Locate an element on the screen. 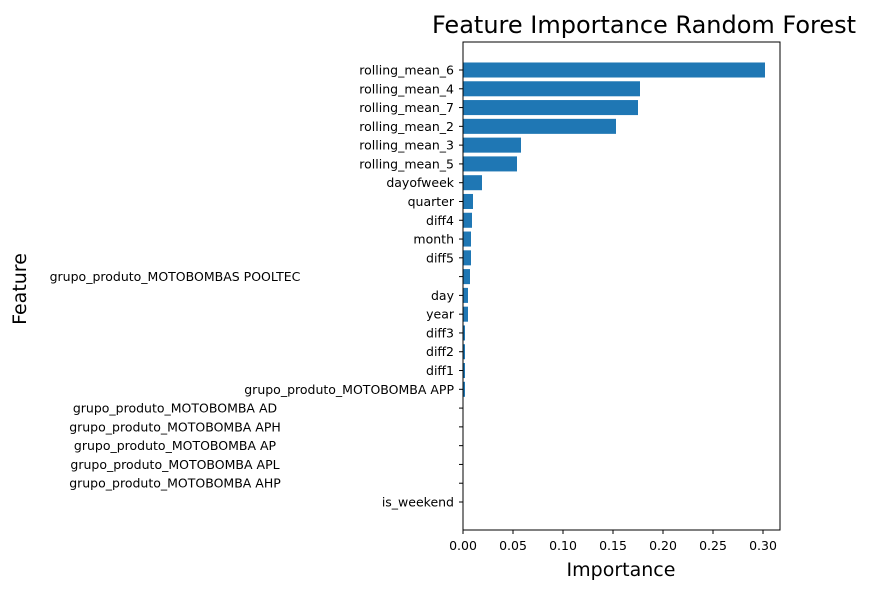 The height and width of the screenshot is (590, 877). y-tick-label: rolling_mean_2 is located at coordinates (406, 126).